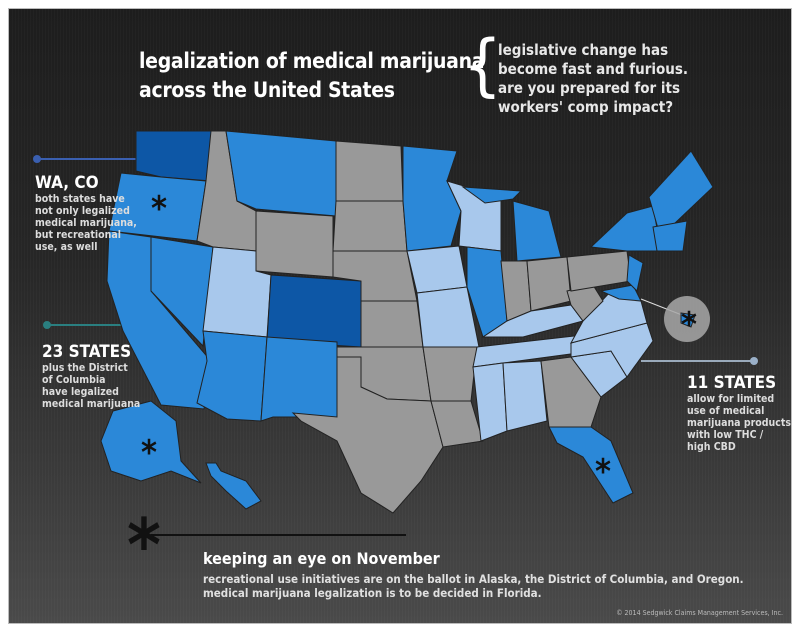 Image resolution: width=800 pixels, height=632 pixels. I want to click on state-mi, so click(537, 231).